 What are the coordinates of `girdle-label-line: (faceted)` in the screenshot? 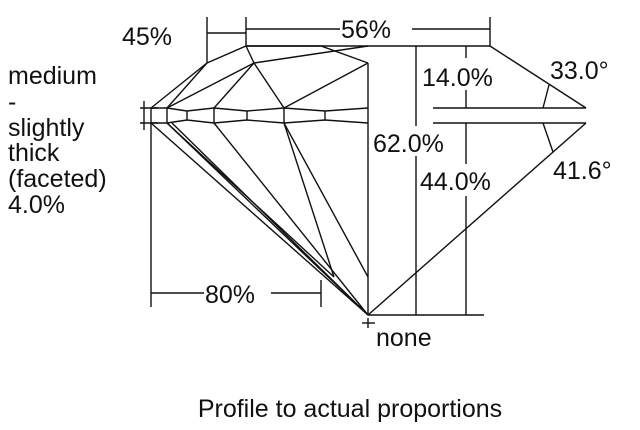 It's located at (57, 179).